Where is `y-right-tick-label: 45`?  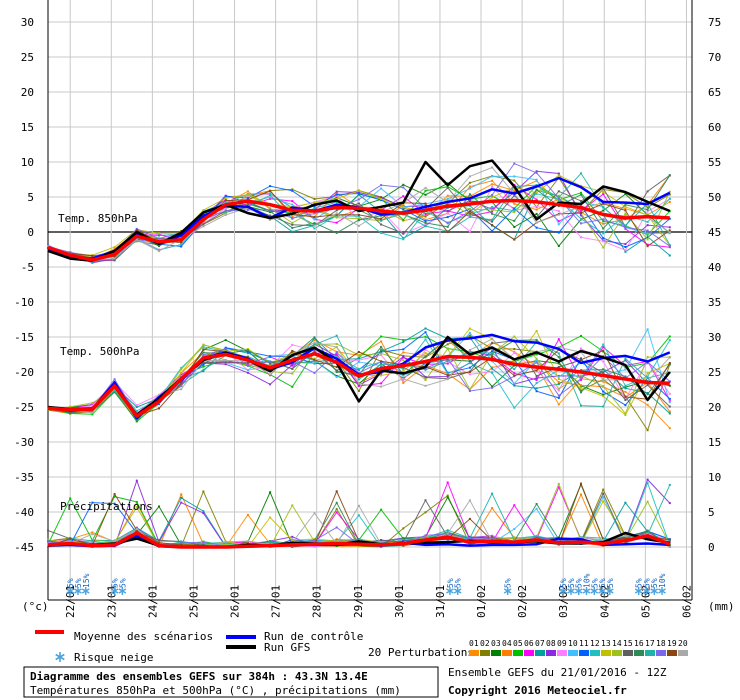
y-right-tick-label: 45 is located at coordinates (714, 232).